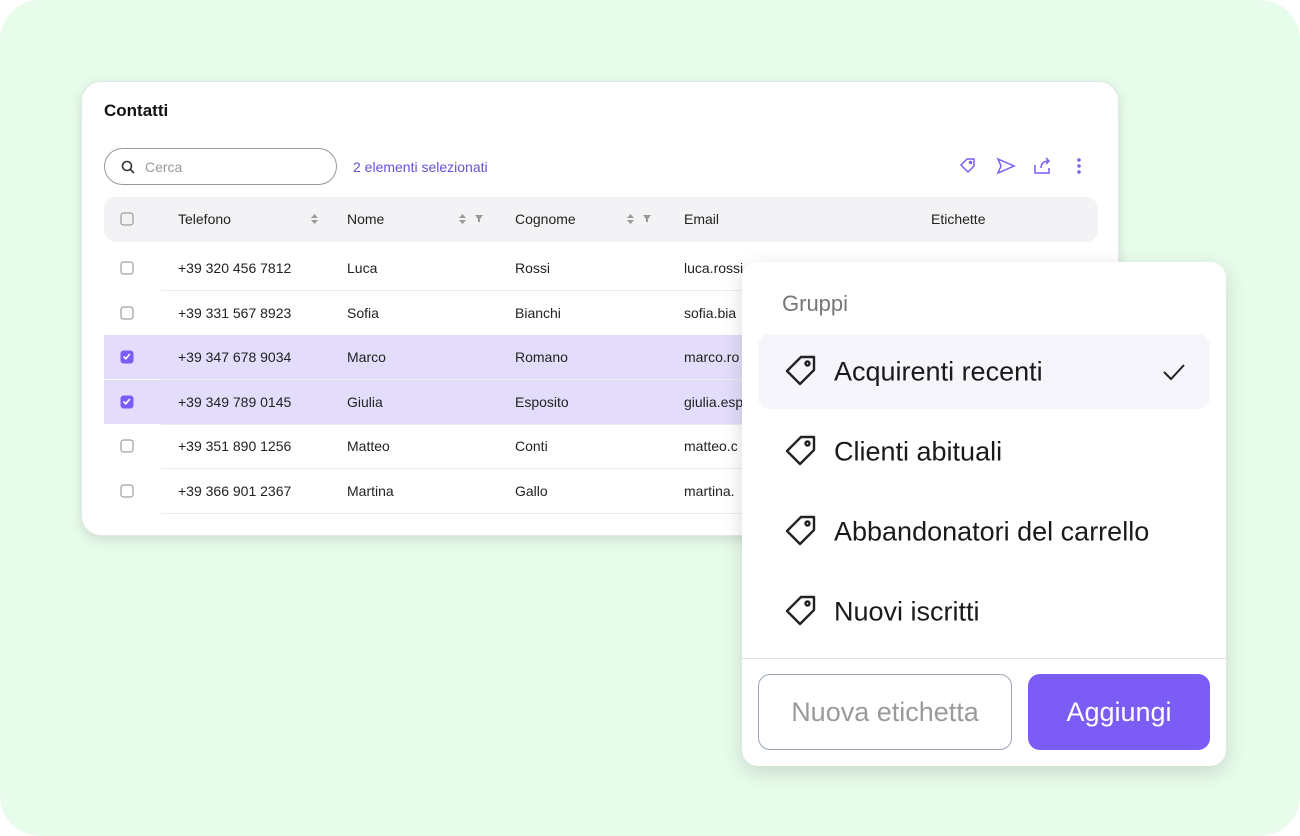 The width and height of the screenshot is (1300, 836). I want to click on cell: Marco, so click(366, 357).